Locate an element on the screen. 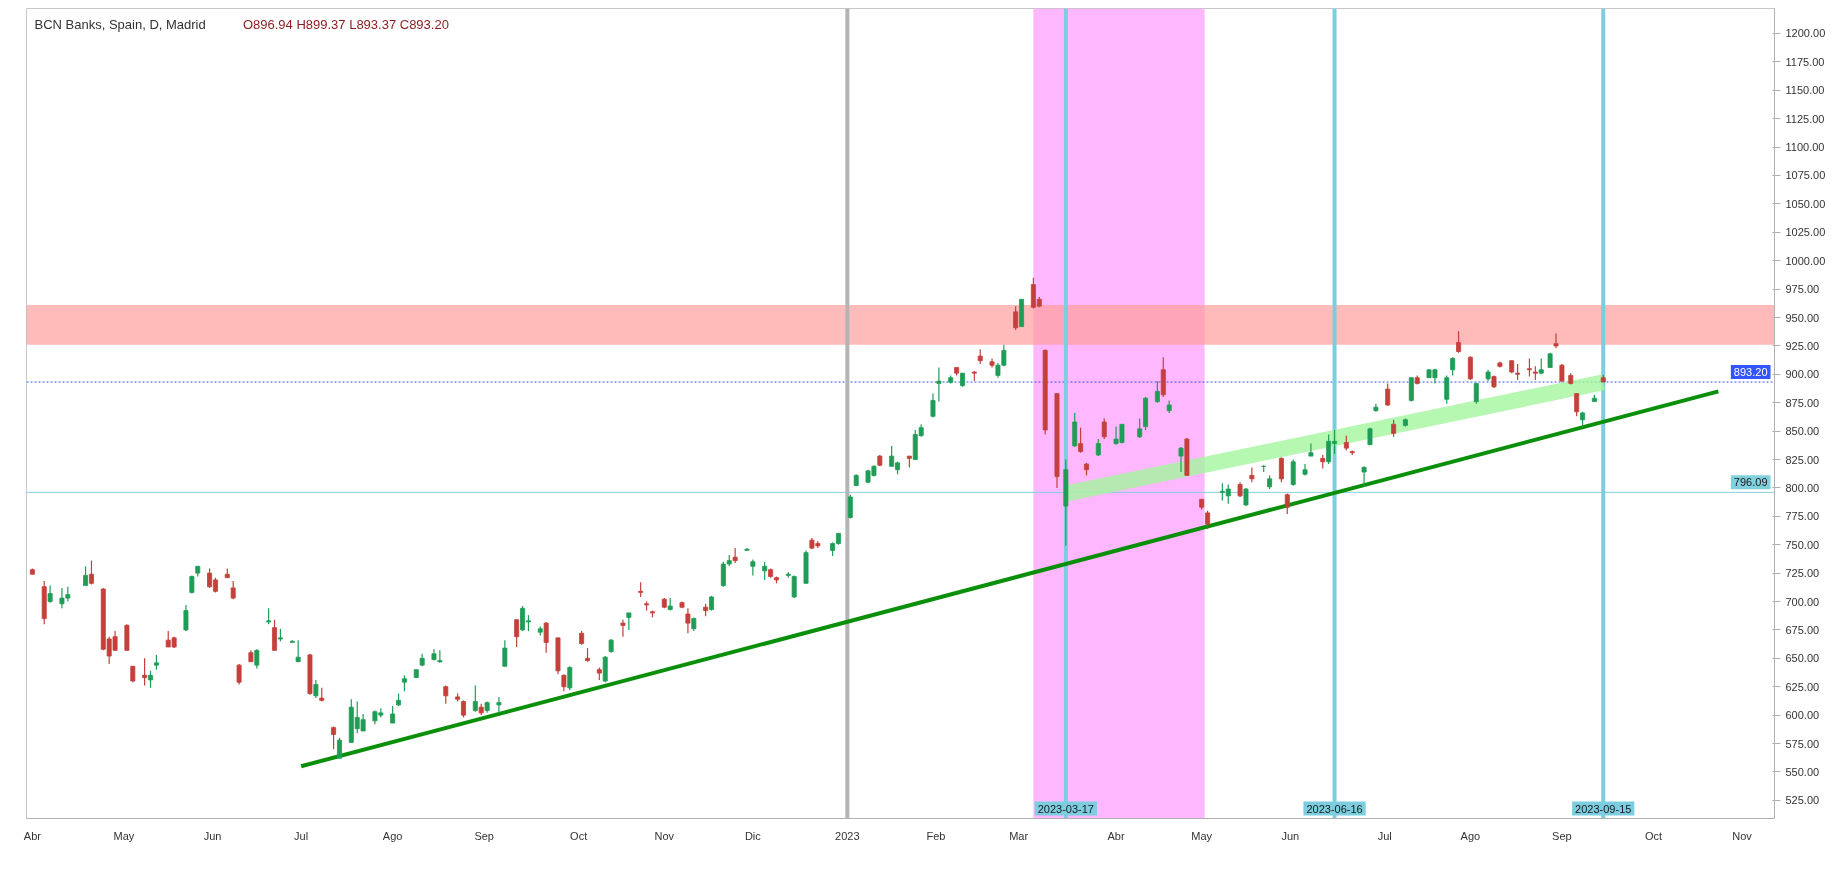  y-tick-label: 725.00 is located at coordinates (1802, 573).